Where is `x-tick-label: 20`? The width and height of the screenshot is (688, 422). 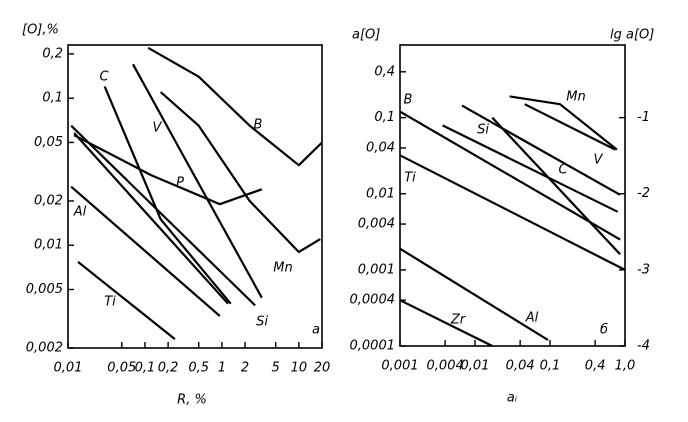 x-tick-label: 20 is located at coordinates (322, 368).